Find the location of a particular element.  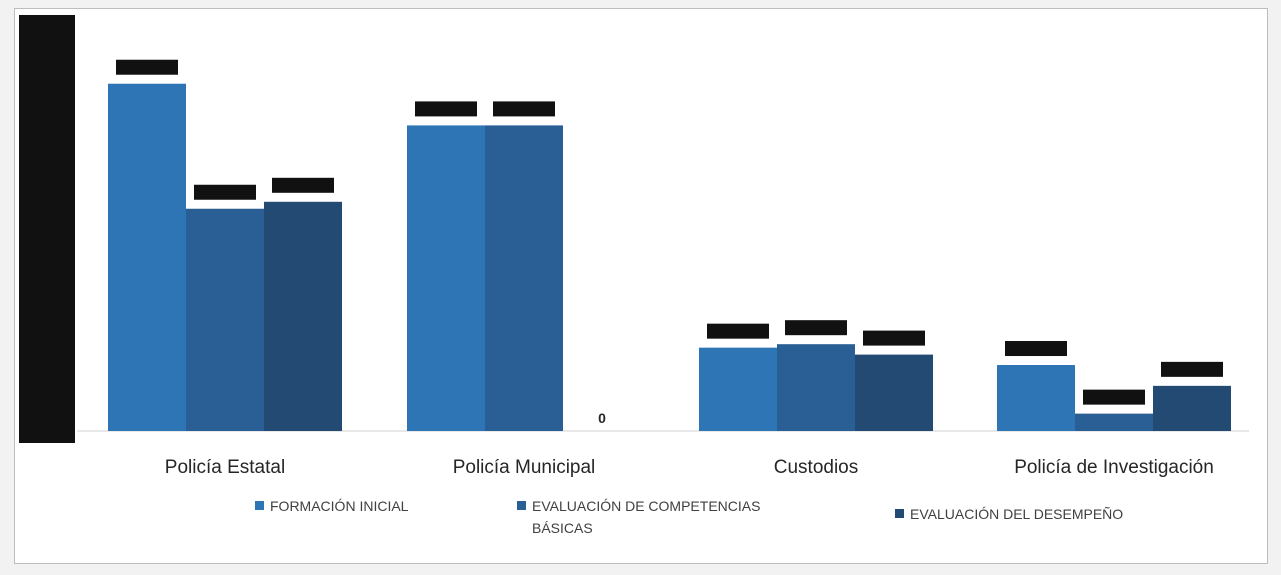

category-label-policia-de-investigacion: Policía de Investigación is located at coordinates (1114, 467).